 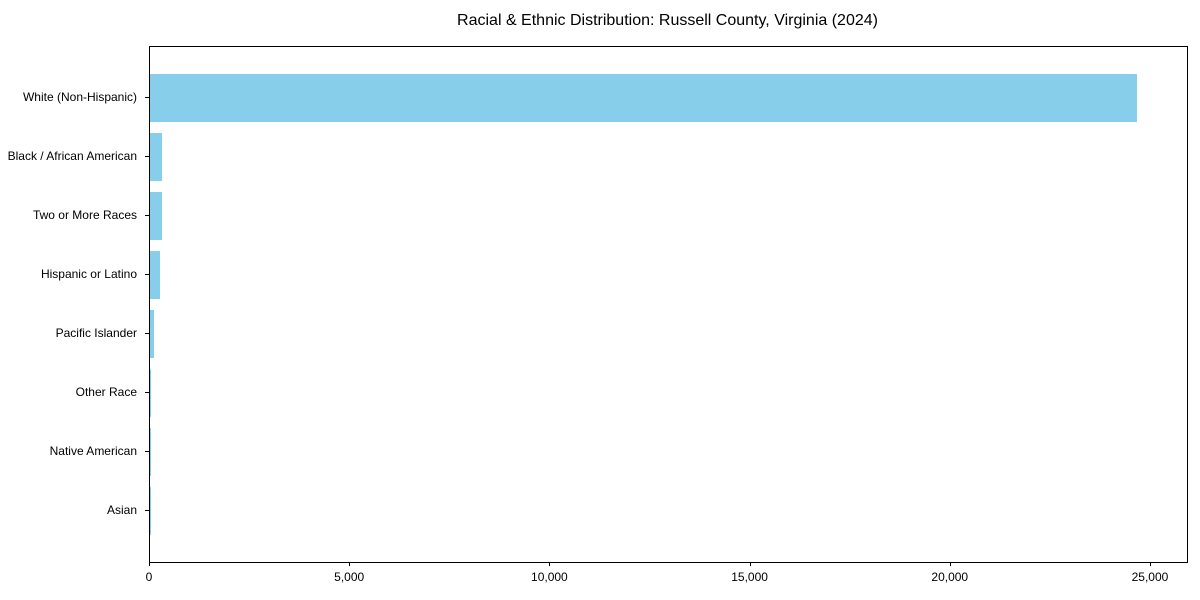 What do you see at coordinates (121, 510) in the screenshot?
I see `y-tick-label: Asian` at bounding box center [121, 510].